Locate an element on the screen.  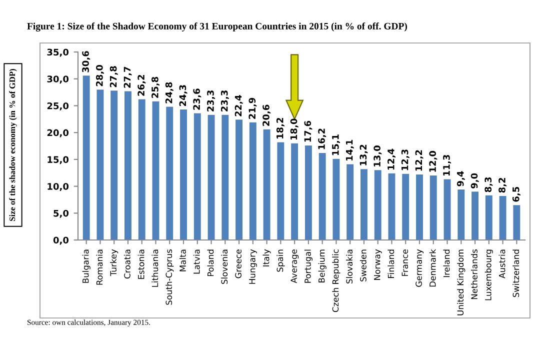
x-tick-label: Malta is located at coordinates (182, 261).